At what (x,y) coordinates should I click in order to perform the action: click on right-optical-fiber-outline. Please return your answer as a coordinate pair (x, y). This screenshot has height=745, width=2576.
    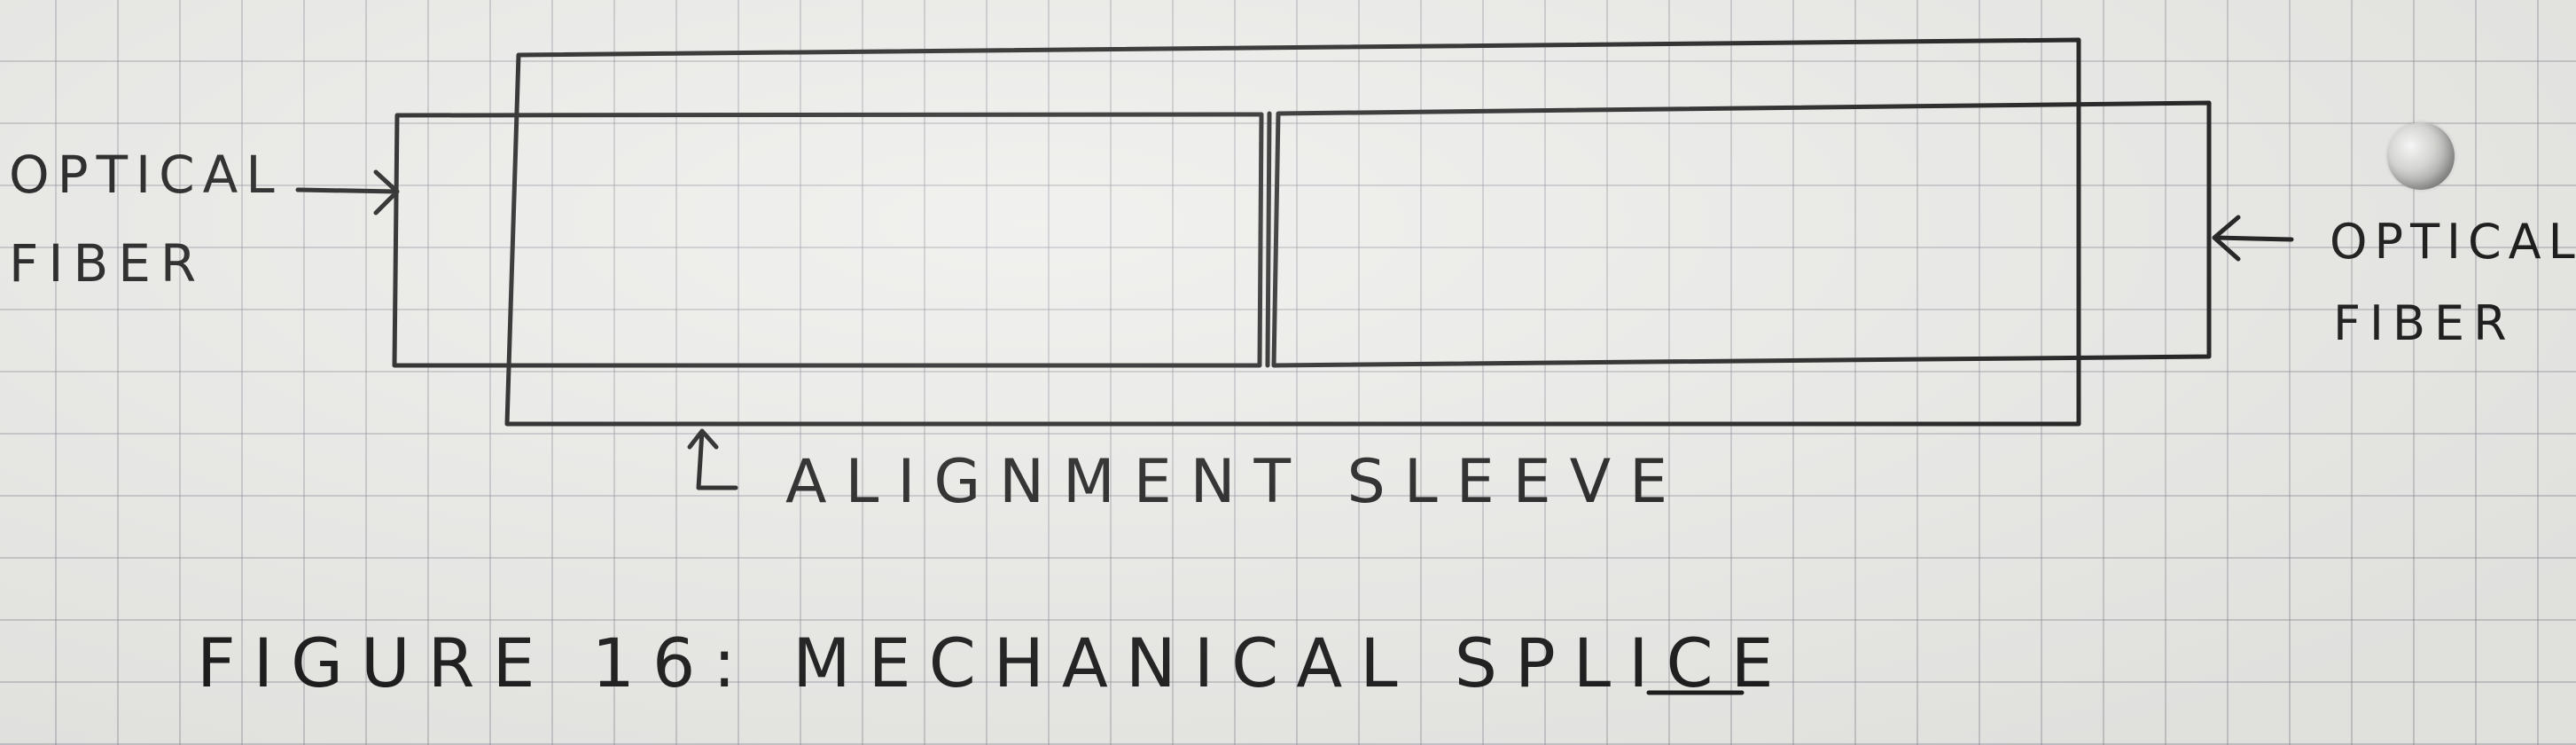
    Looking at the image, I should click on (1741, 234).